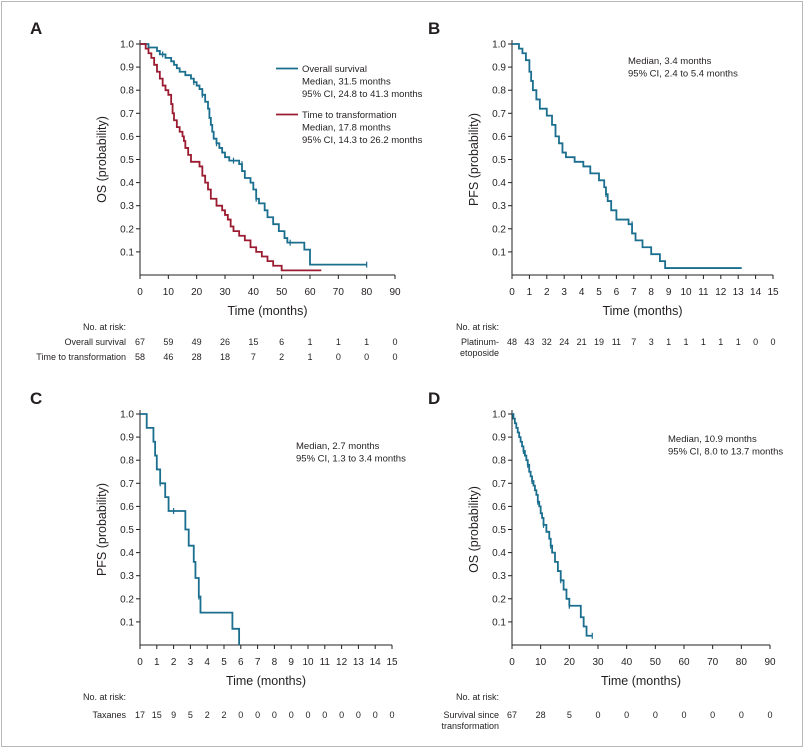 Image resolution: width=806 pixels, height=750 pixels. Describe the element at coordinates (225, 342) in the screenshot. I see `at-risk-value: 26` at that location.